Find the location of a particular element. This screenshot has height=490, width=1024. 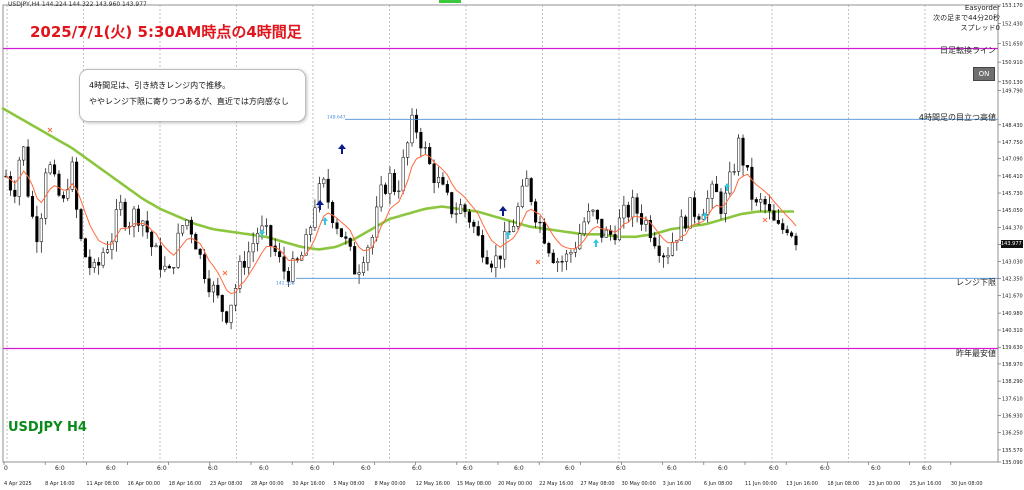

x-tick-label: 11 Apr 08:00 is located at coordinates (102, 484).